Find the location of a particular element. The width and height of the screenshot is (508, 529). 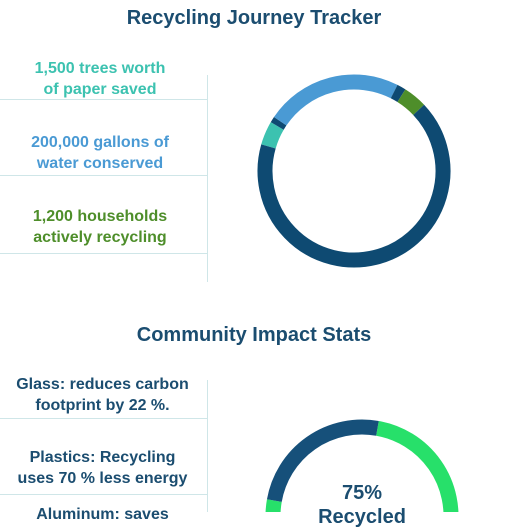

stat-households: 1,200 households actively recycling is located at coordinates (100, 227).